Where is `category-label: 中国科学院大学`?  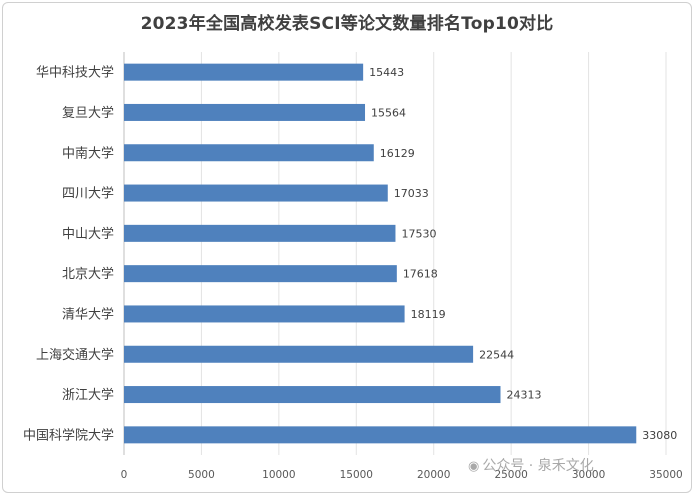
category-label: 中国科学院大学 is located at coordinates (68, 435).